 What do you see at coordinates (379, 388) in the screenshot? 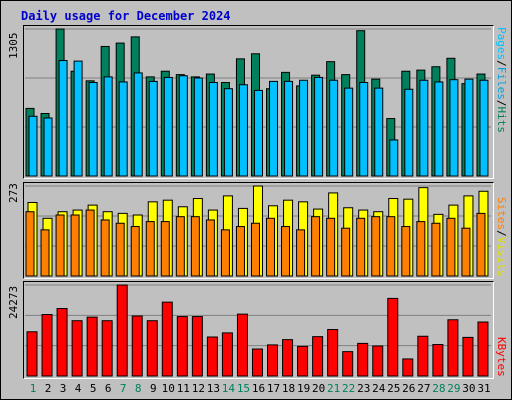
I see `day-label-24: 24` at bounding box center [379, 388].